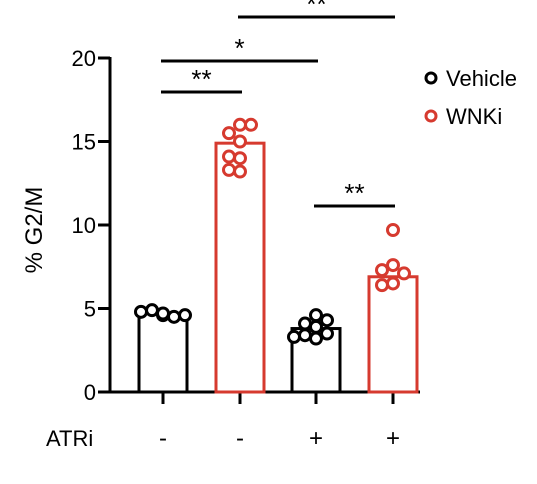 This screenshot has height=484, width=537. I want to click on significance-label: *, so click(239, 48).